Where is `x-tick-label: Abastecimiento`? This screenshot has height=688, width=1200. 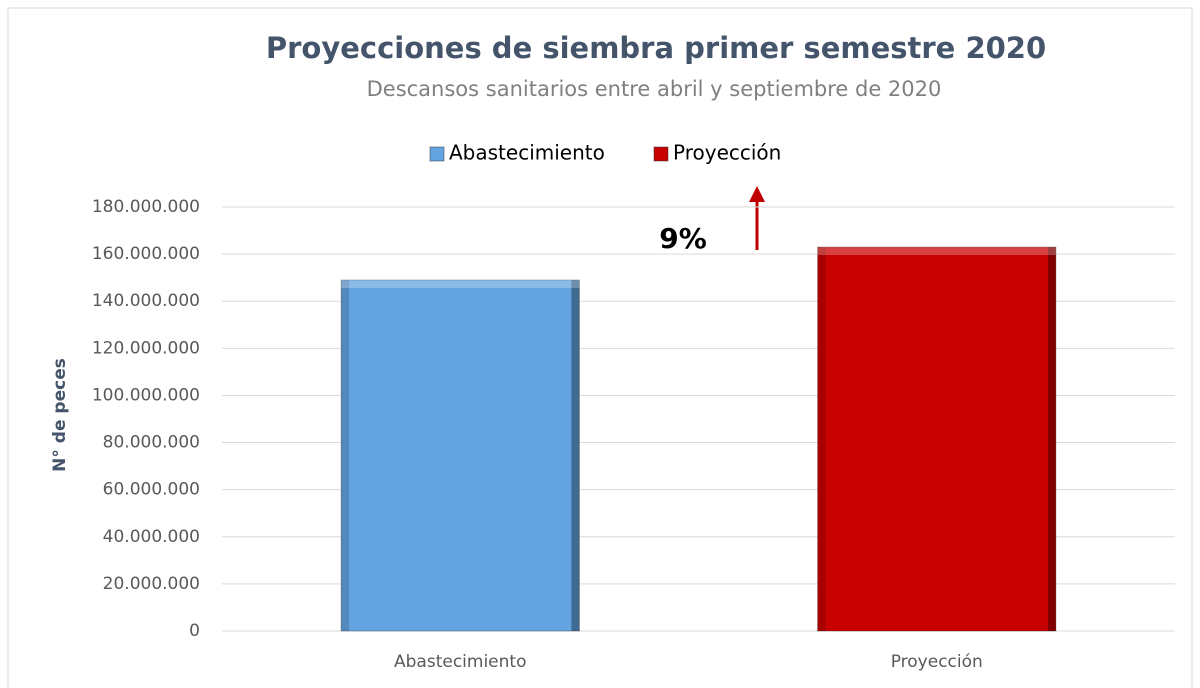 x-tick-label: Abastecimiento is located at coordinates (460, 662).